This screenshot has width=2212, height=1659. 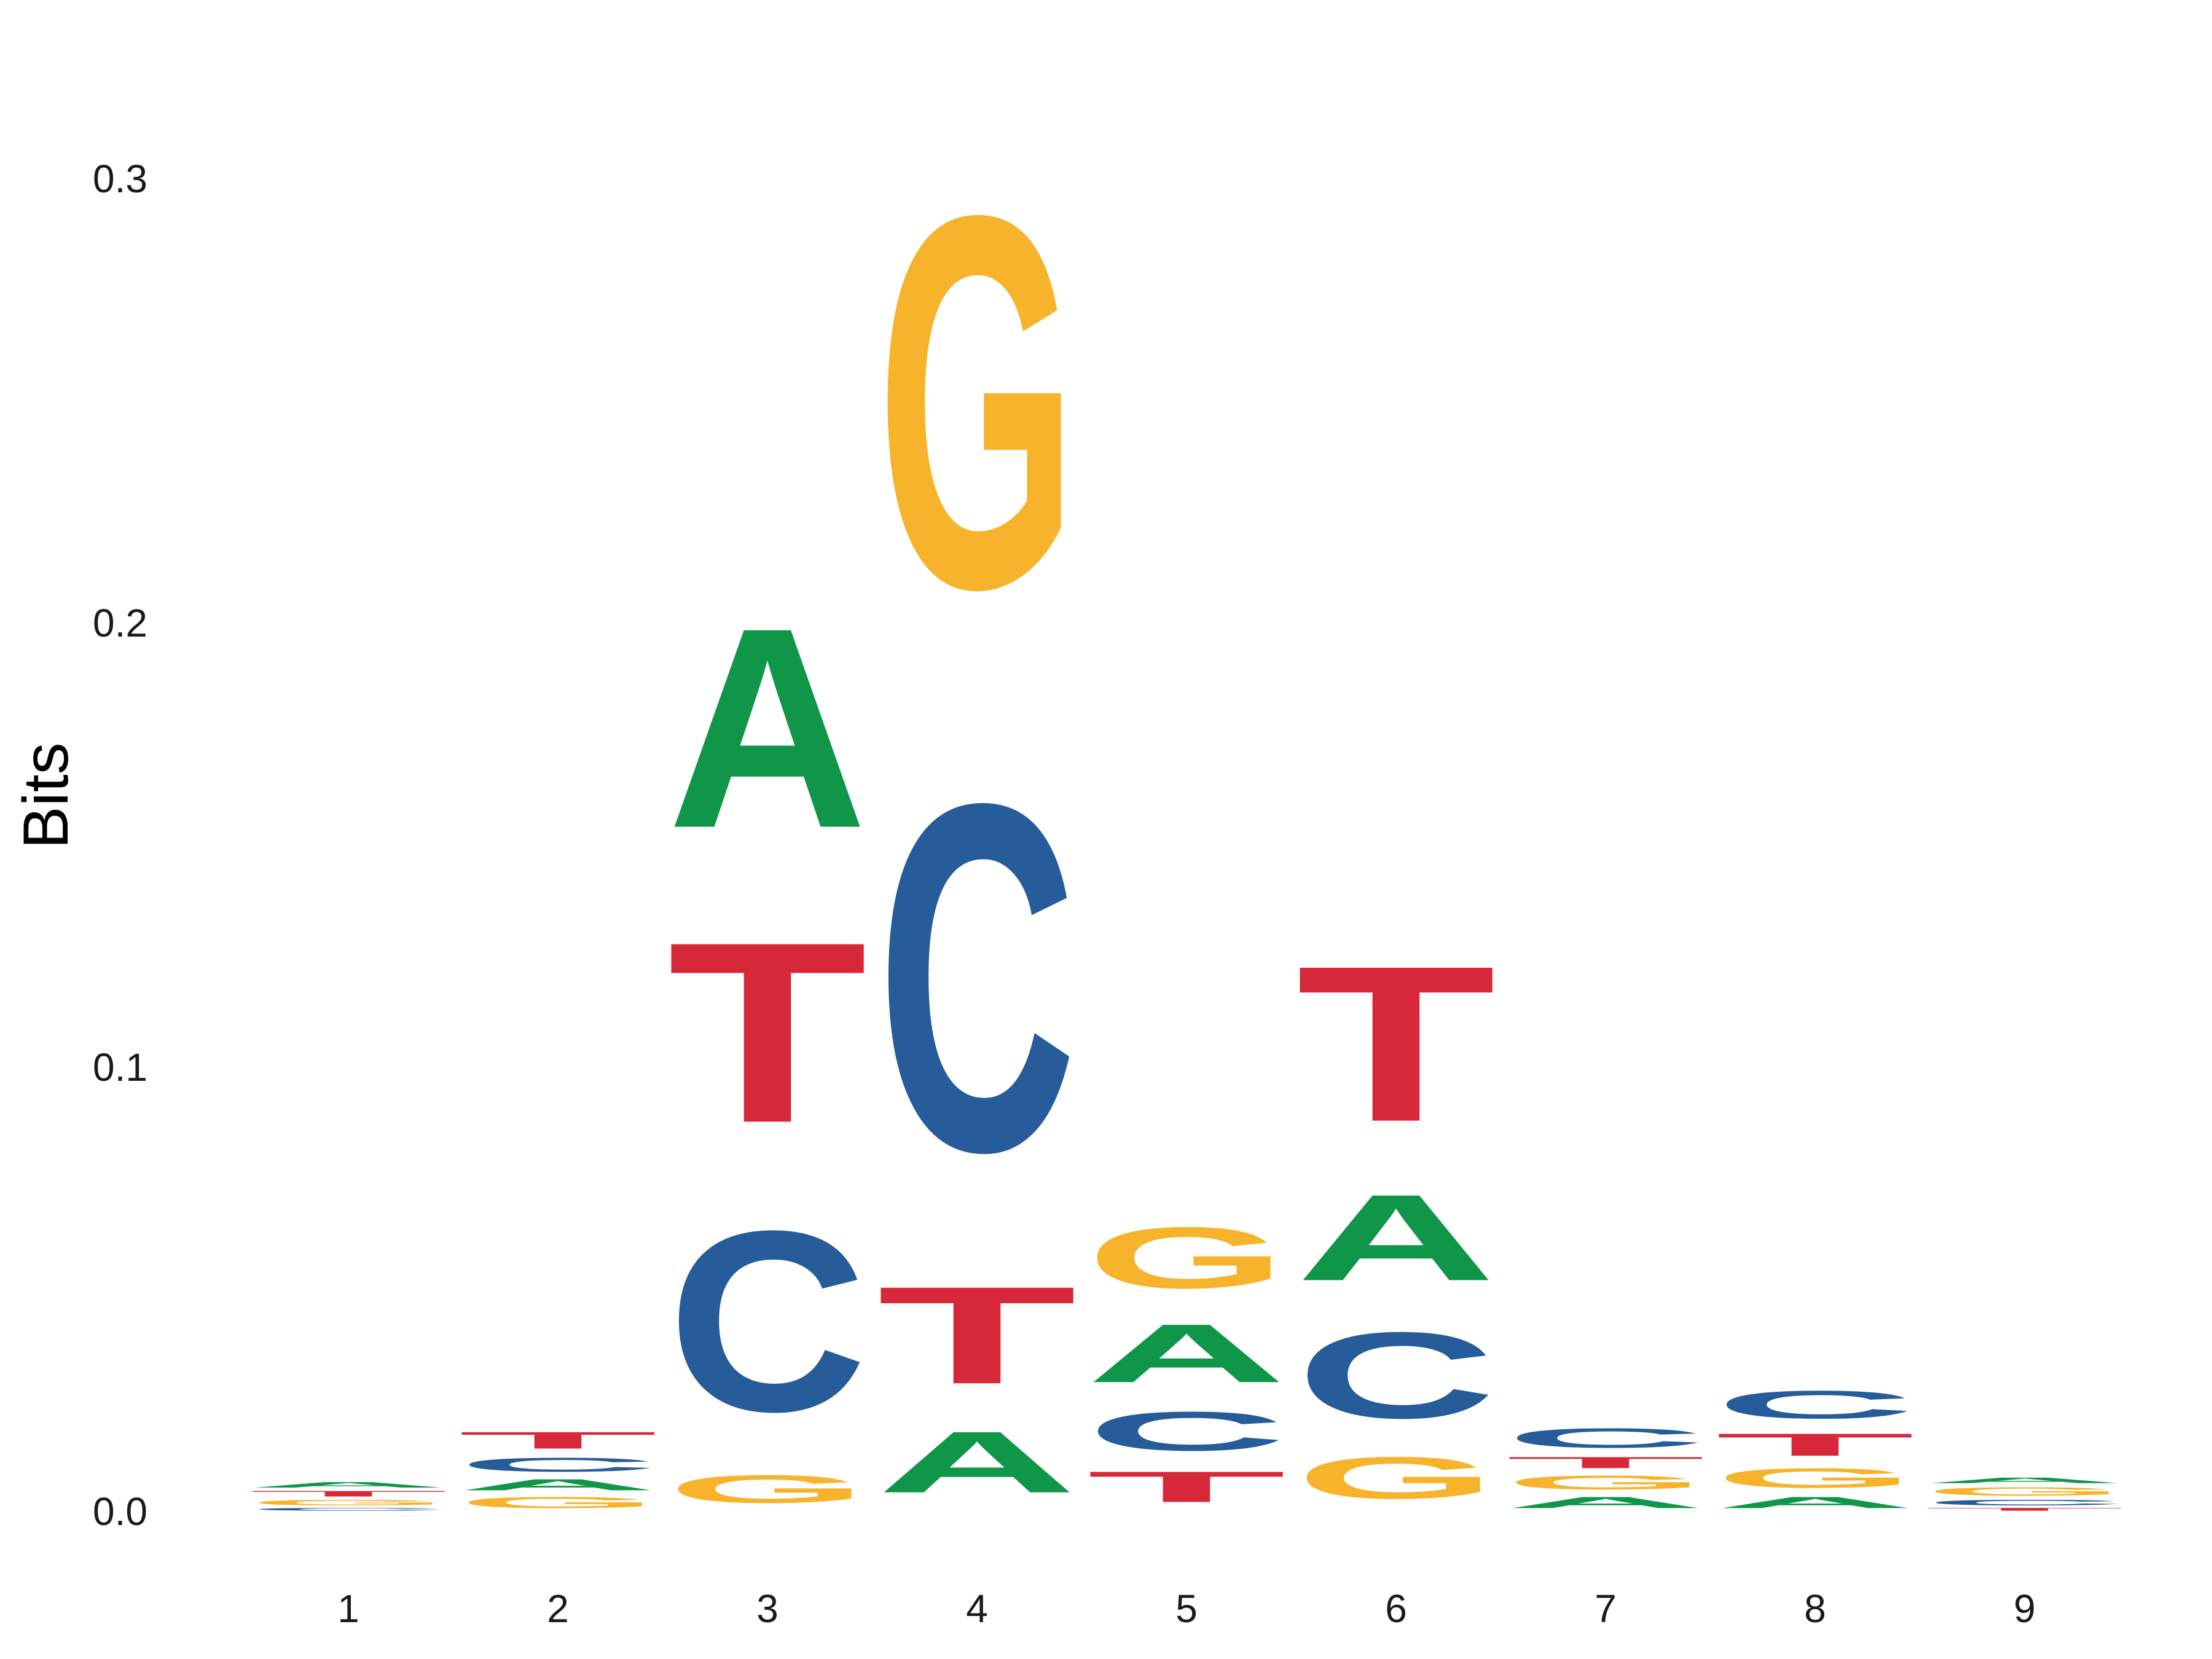 I want to click on x-tick-label: 7, so click(x=1605, y=1608).